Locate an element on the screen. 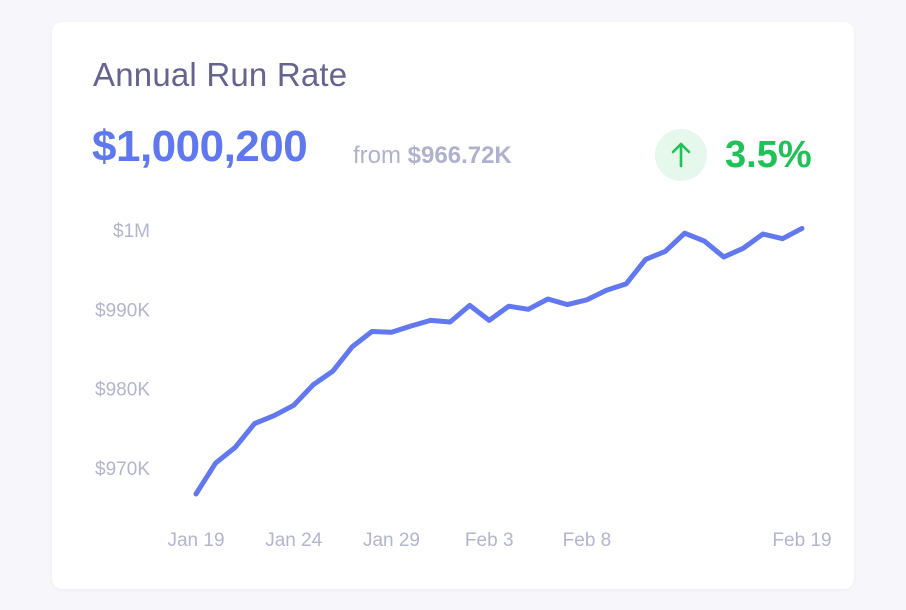 The image size is (906, 610). x-tick-label: Feb 19 is located at coordinates (801, 540).